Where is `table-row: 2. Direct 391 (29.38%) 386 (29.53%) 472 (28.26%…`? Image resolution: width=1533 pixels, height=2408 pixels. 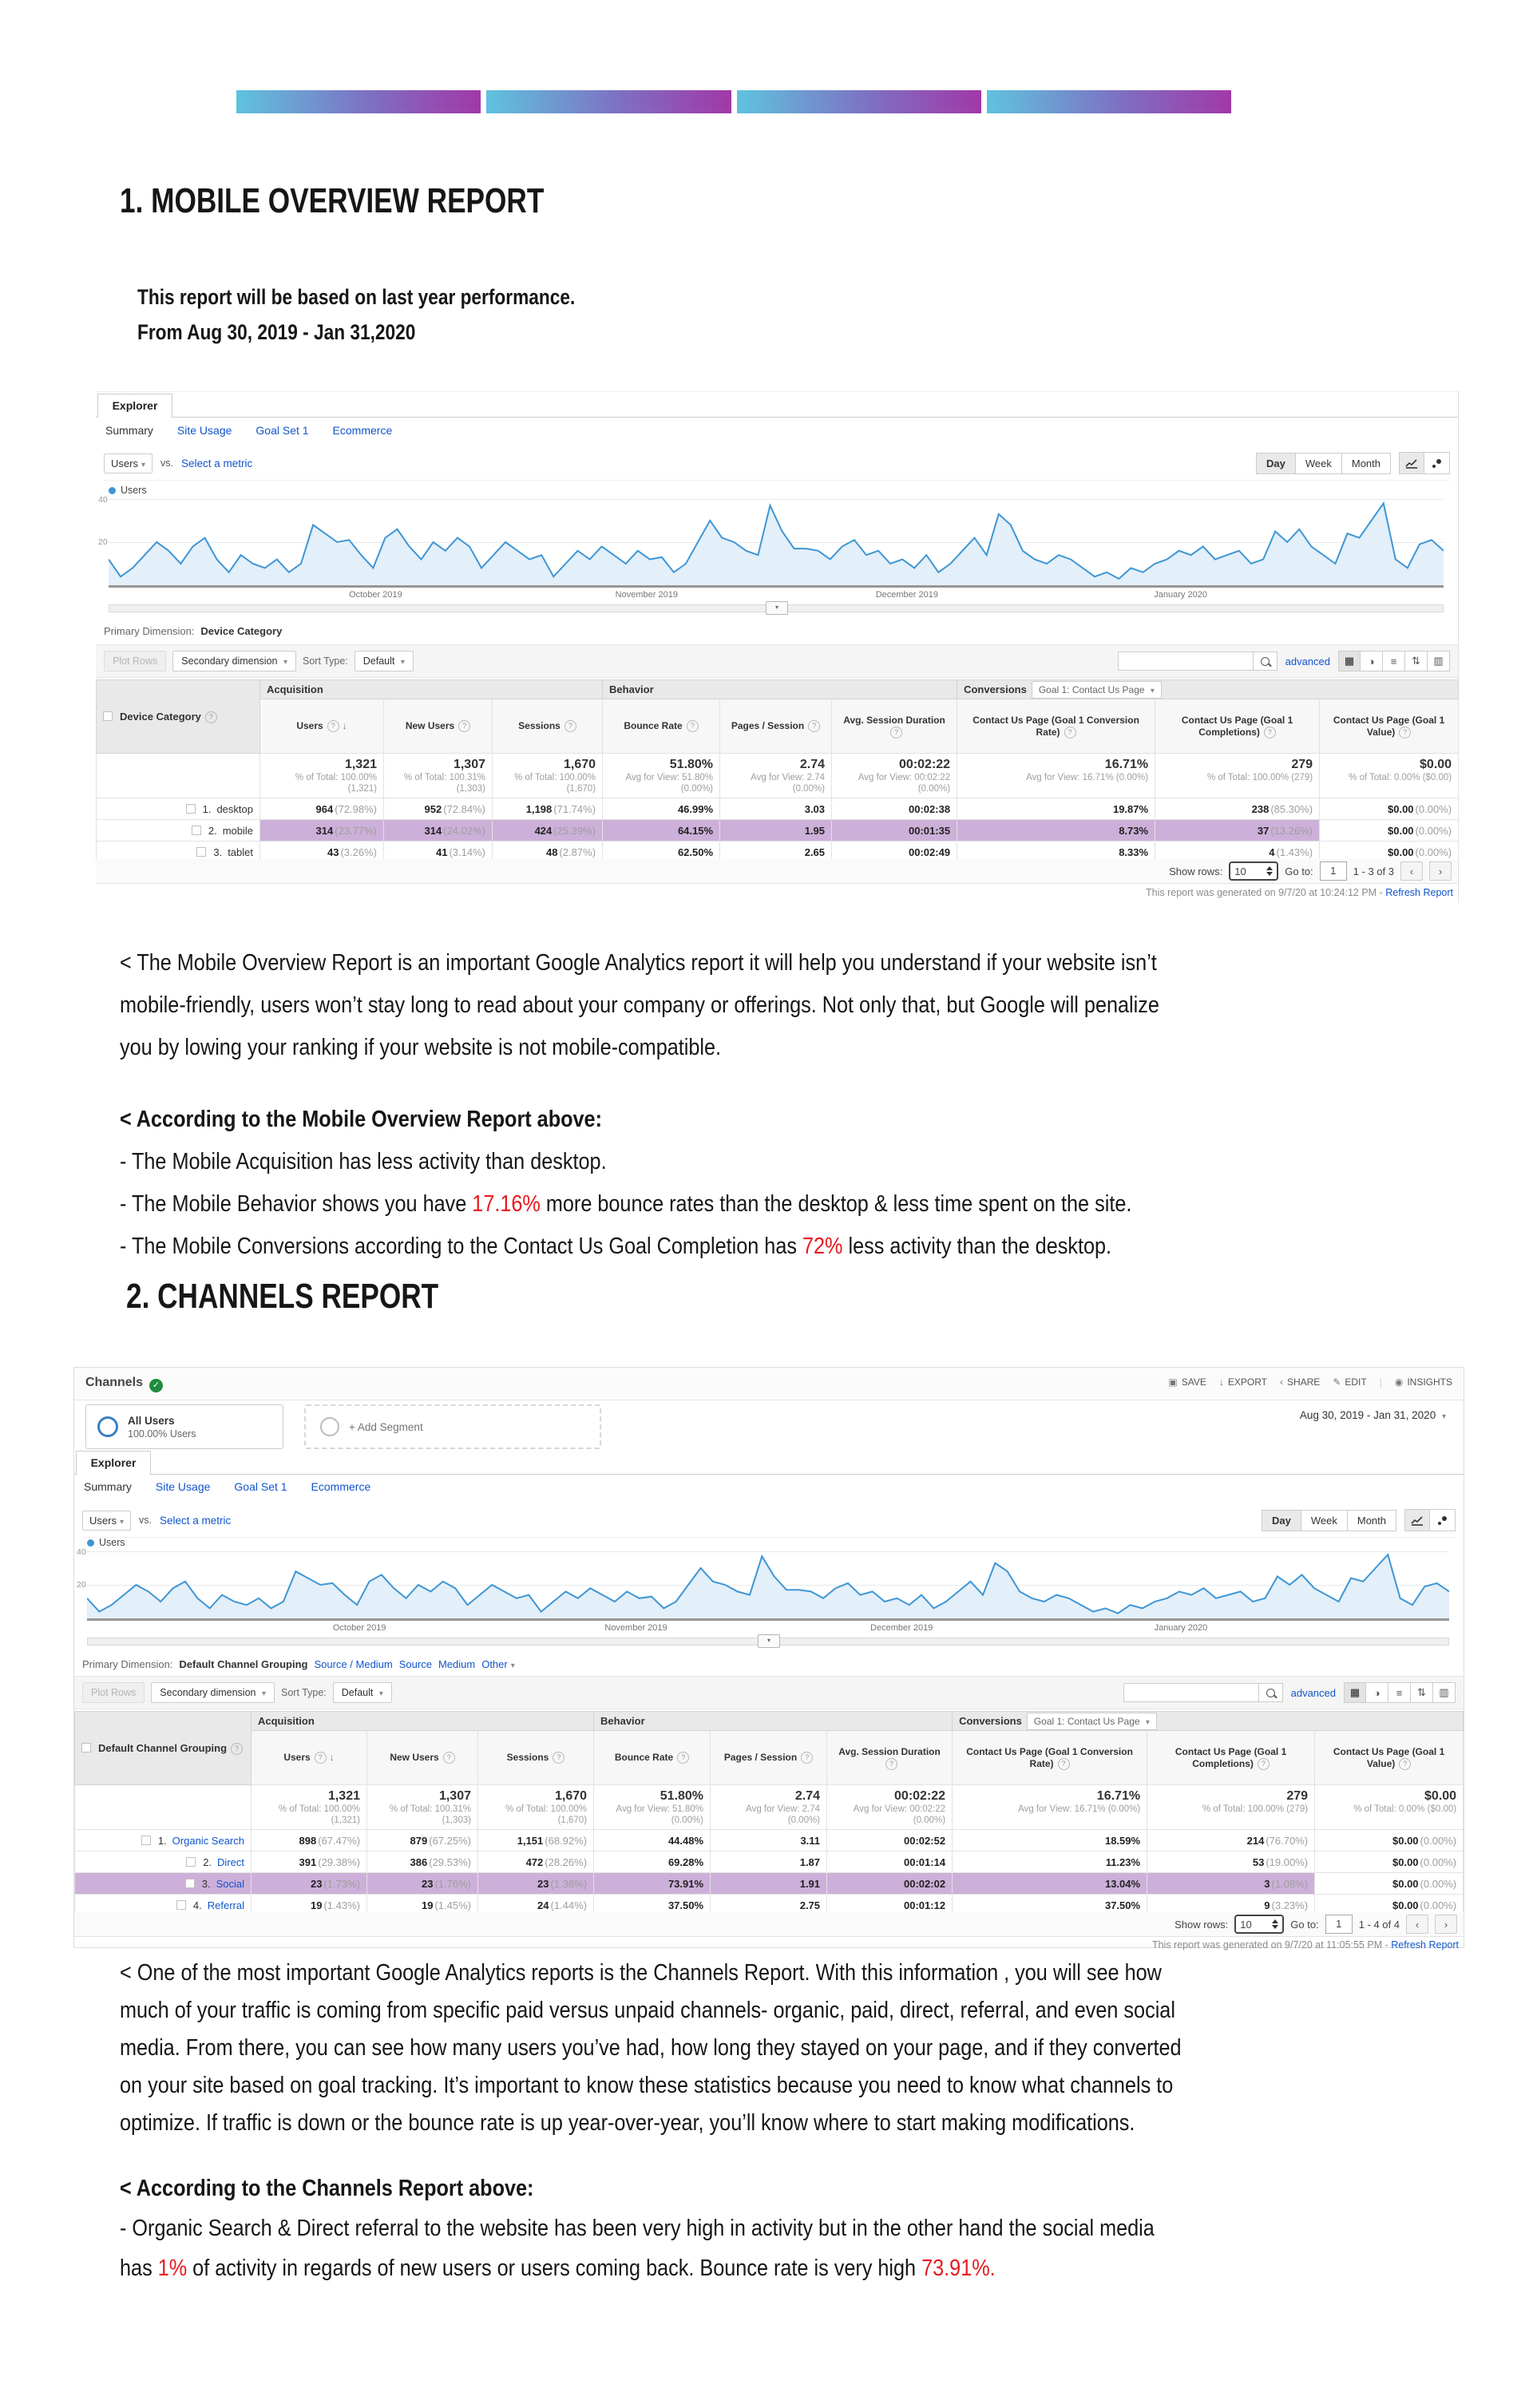 table-row: 2. Direct 391 (29.38%) 386 (29.53%) 472 (28.26%… is located at coordinates (769, 1862).